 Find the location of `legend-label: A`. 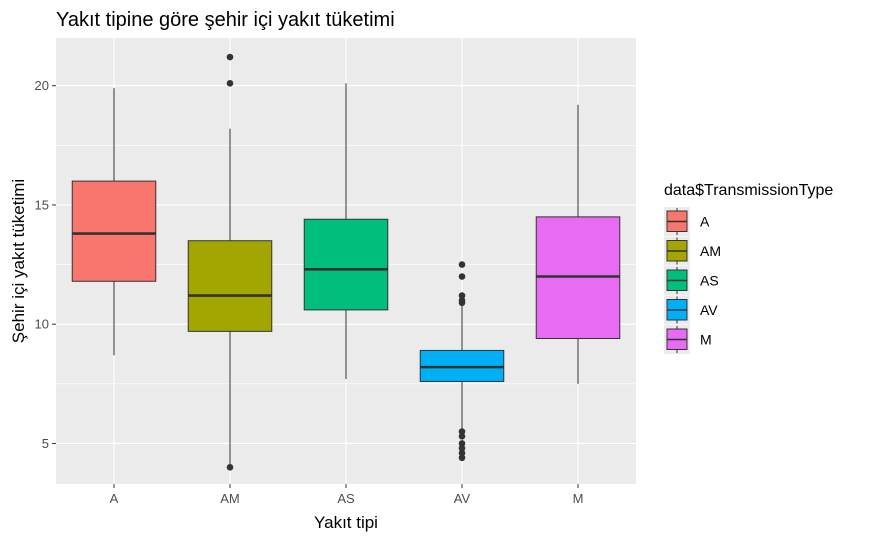

legend-label: A is located at coordinates (705, 221).